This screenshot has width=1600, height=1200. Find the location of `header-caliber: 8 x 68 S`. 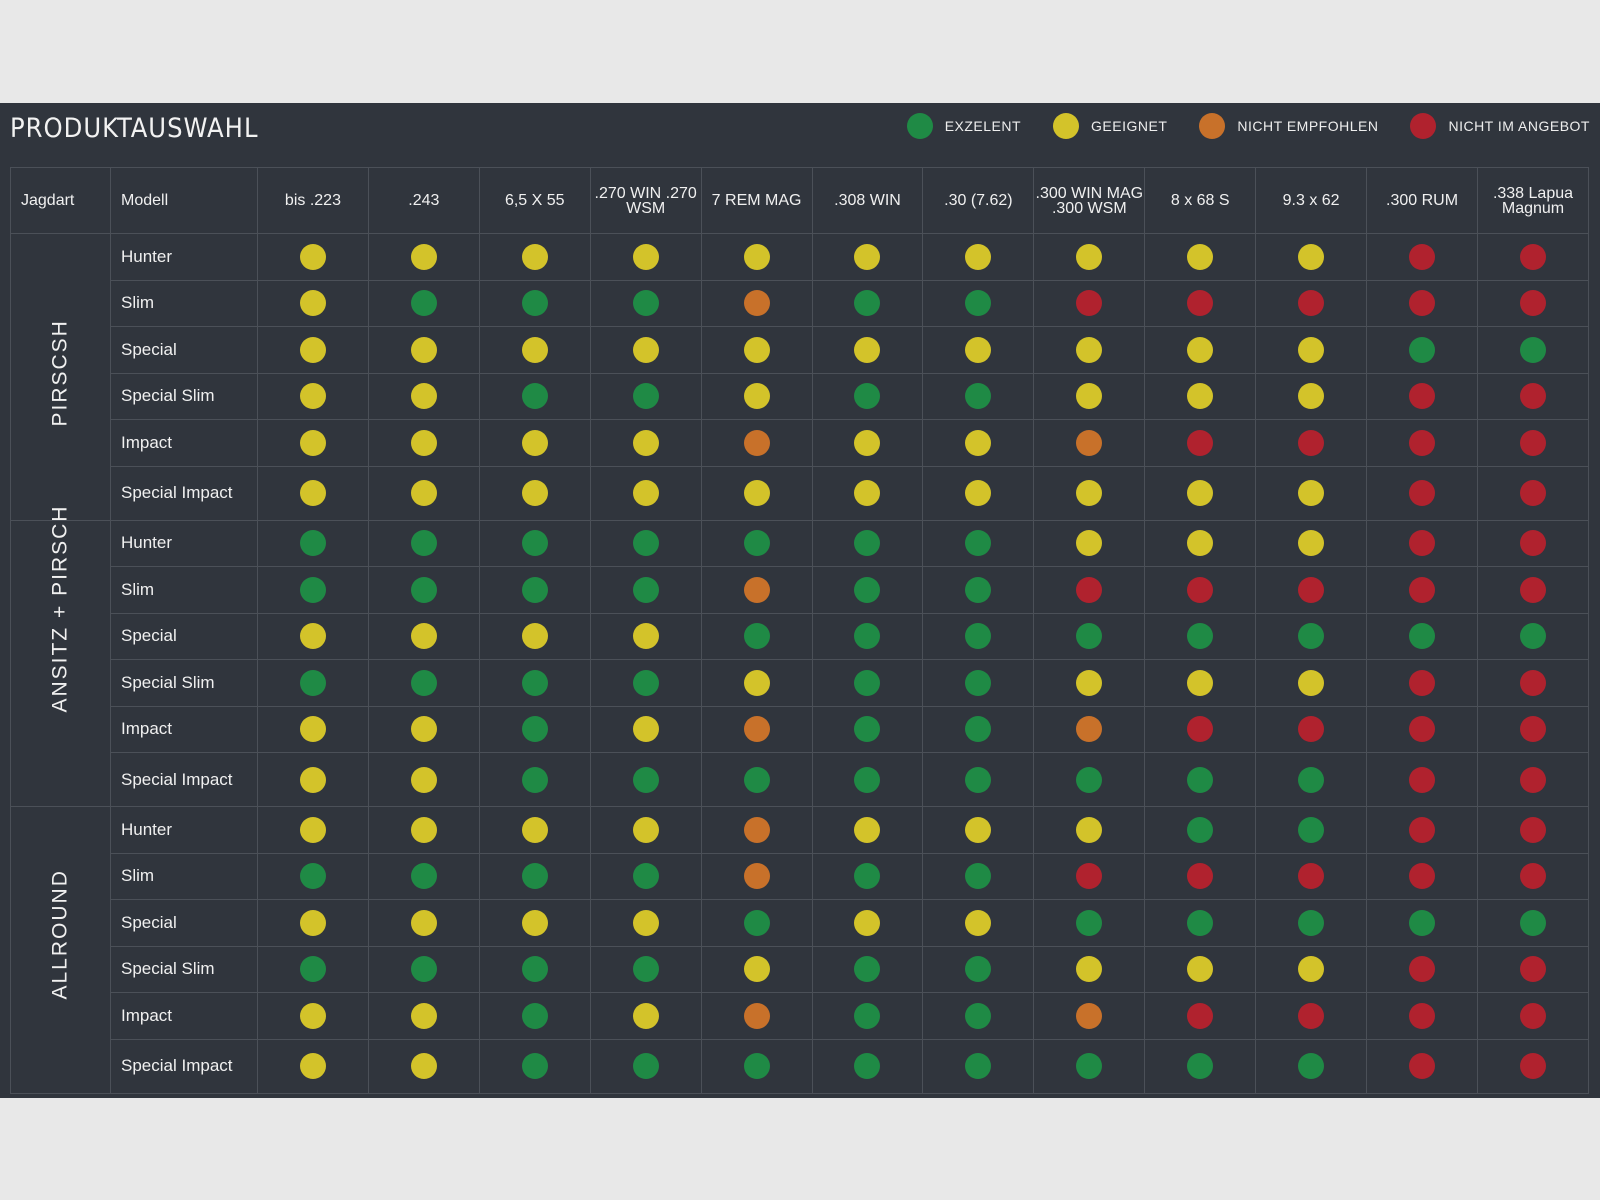

header-caliber: 8 x 68 S is located at coordinates (1200, 200).